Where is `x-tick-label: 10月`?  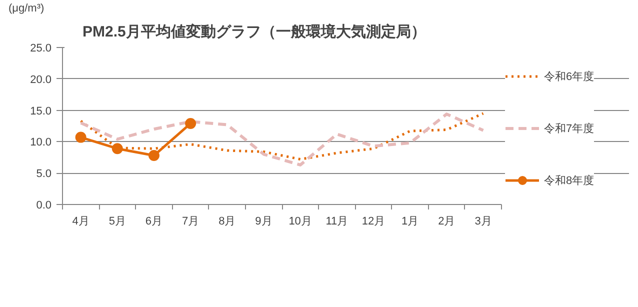 x-tick-label: 10月 is located at coordinates (300, 222).